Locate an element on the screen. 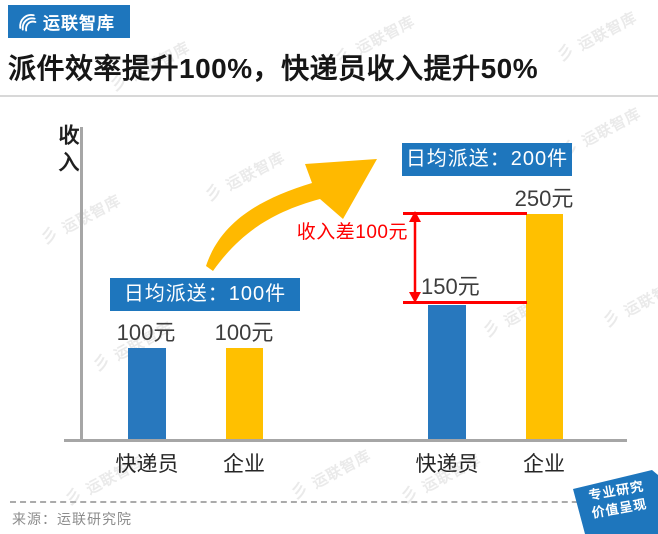  group2-label-badge: 日均派送：200件 is located at coordinates (487, 159).